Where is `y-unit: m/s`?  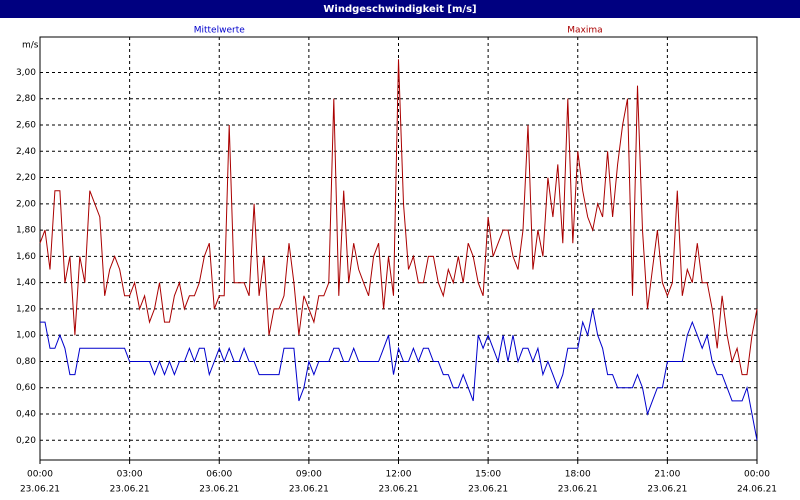 y-unit: m/s is located at coordinates (30, 46).